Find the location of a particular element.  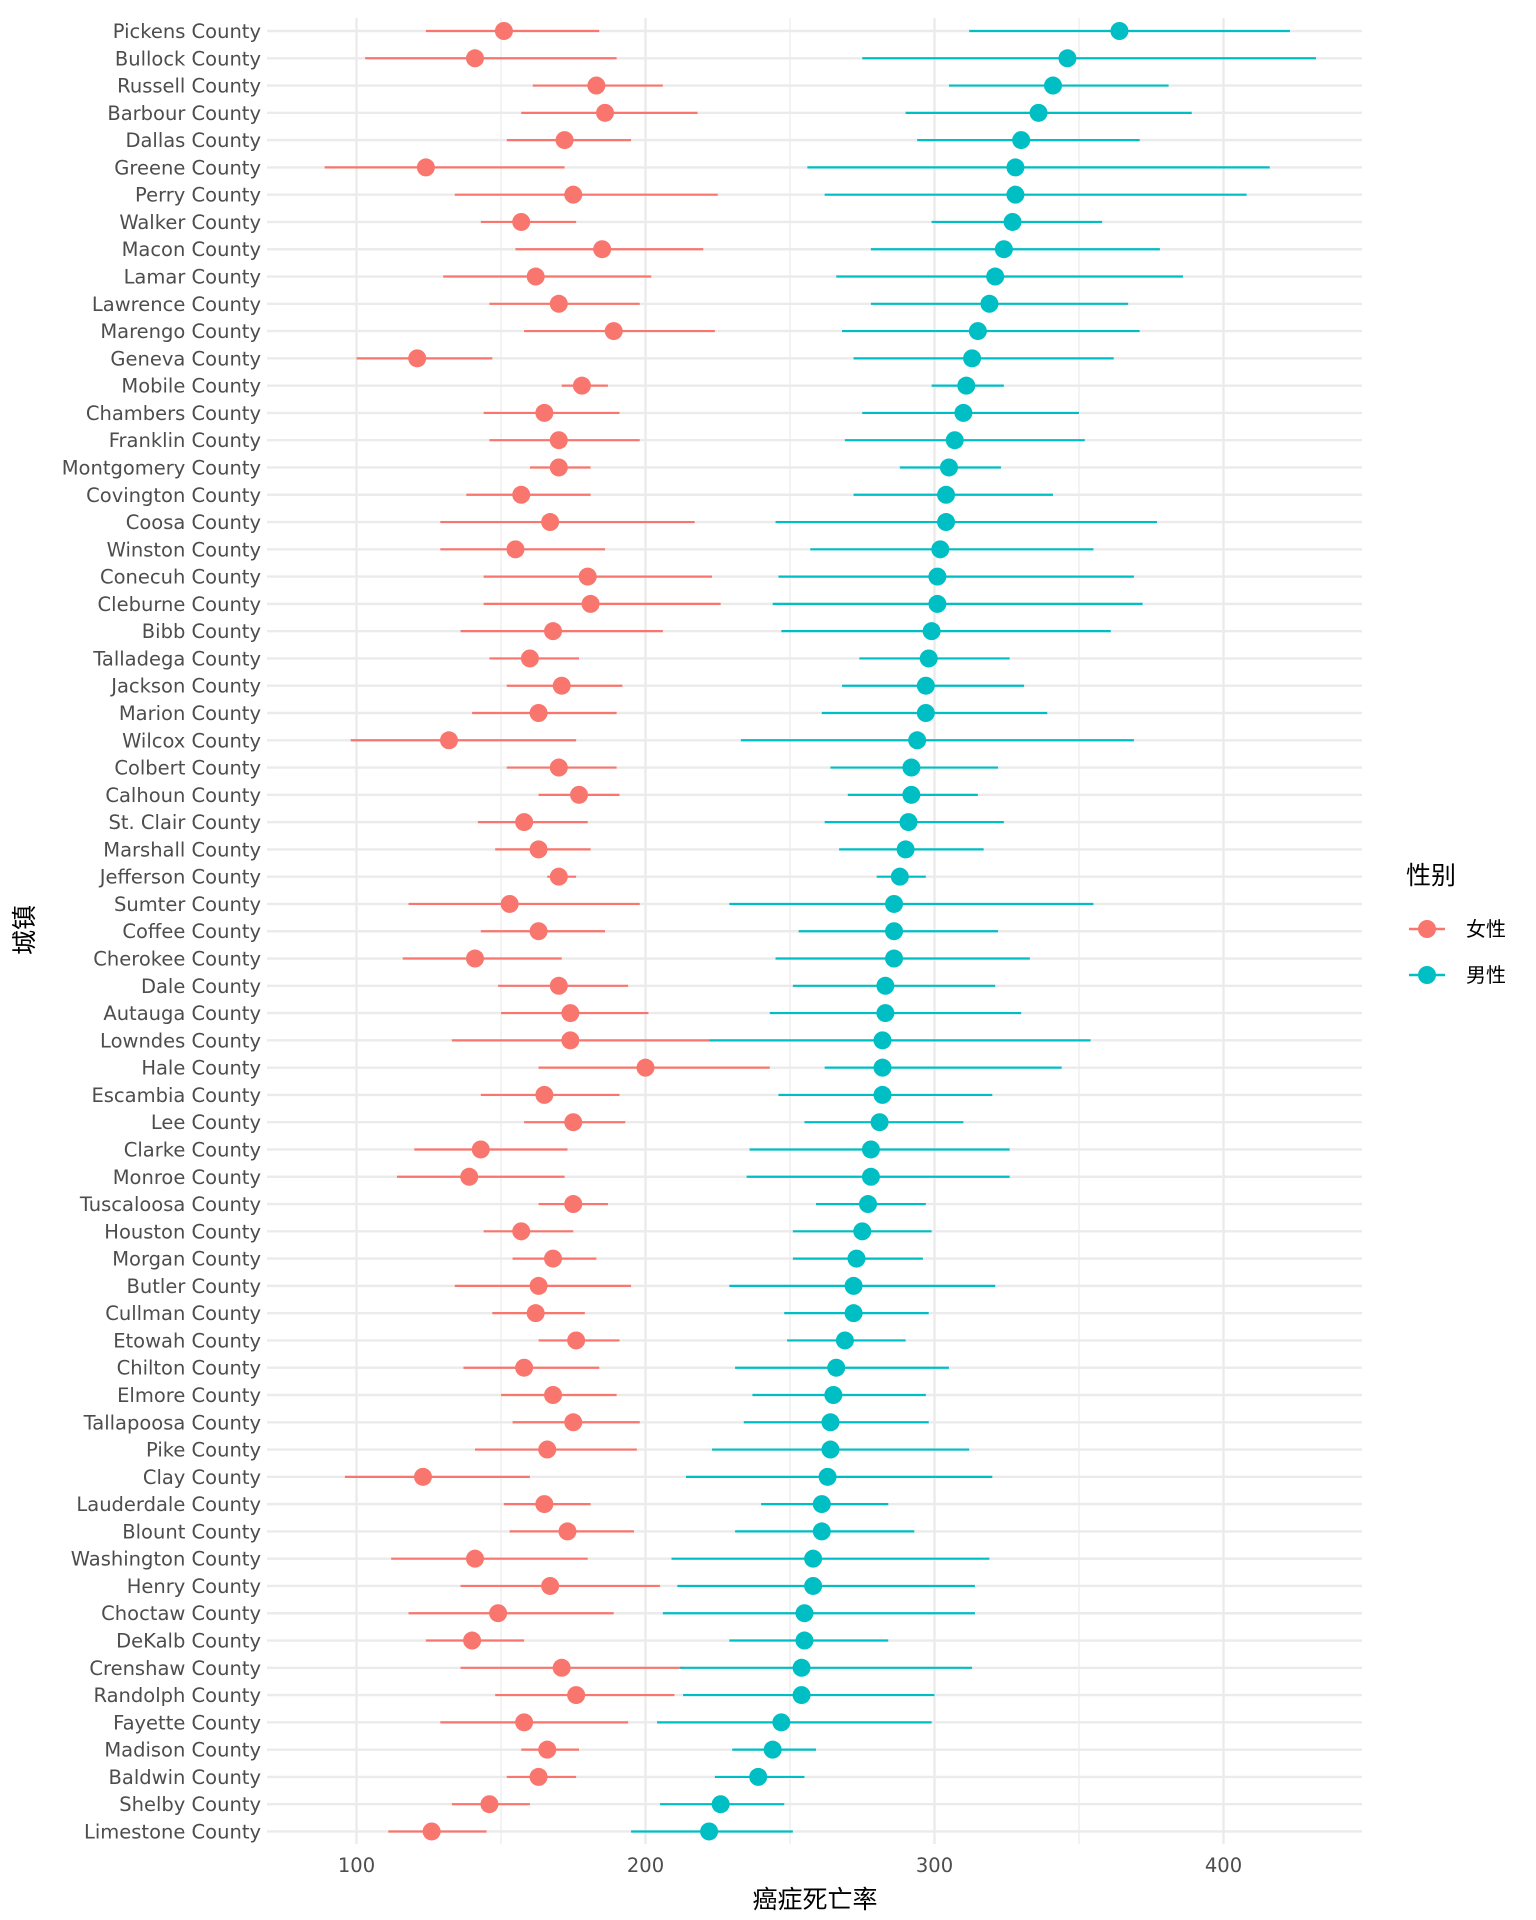

x-tick-label: 100 is located at coordinates (356, 1865).